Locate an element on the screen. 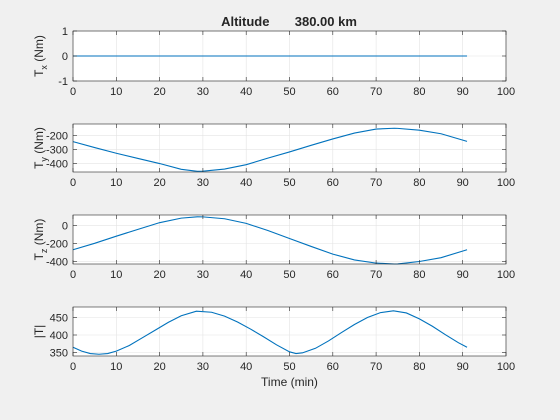 The height and width of the screenshot is (420, 560). y-axis-label: |T| is located at coordinates (39, 332).